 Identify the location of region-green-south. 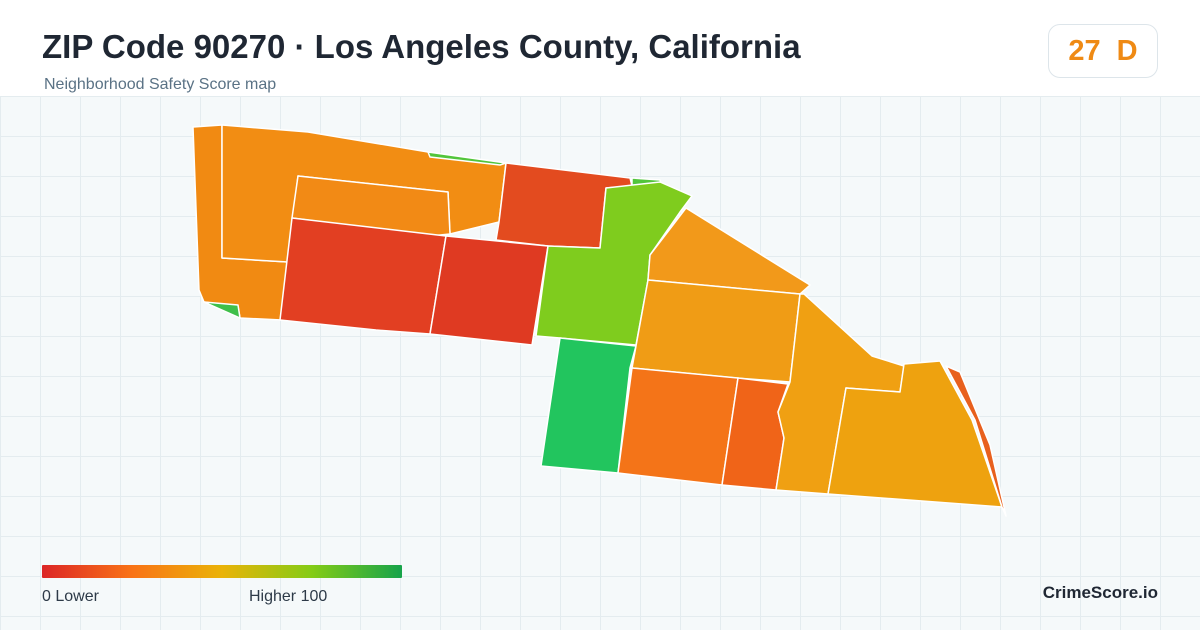
(588, 405).